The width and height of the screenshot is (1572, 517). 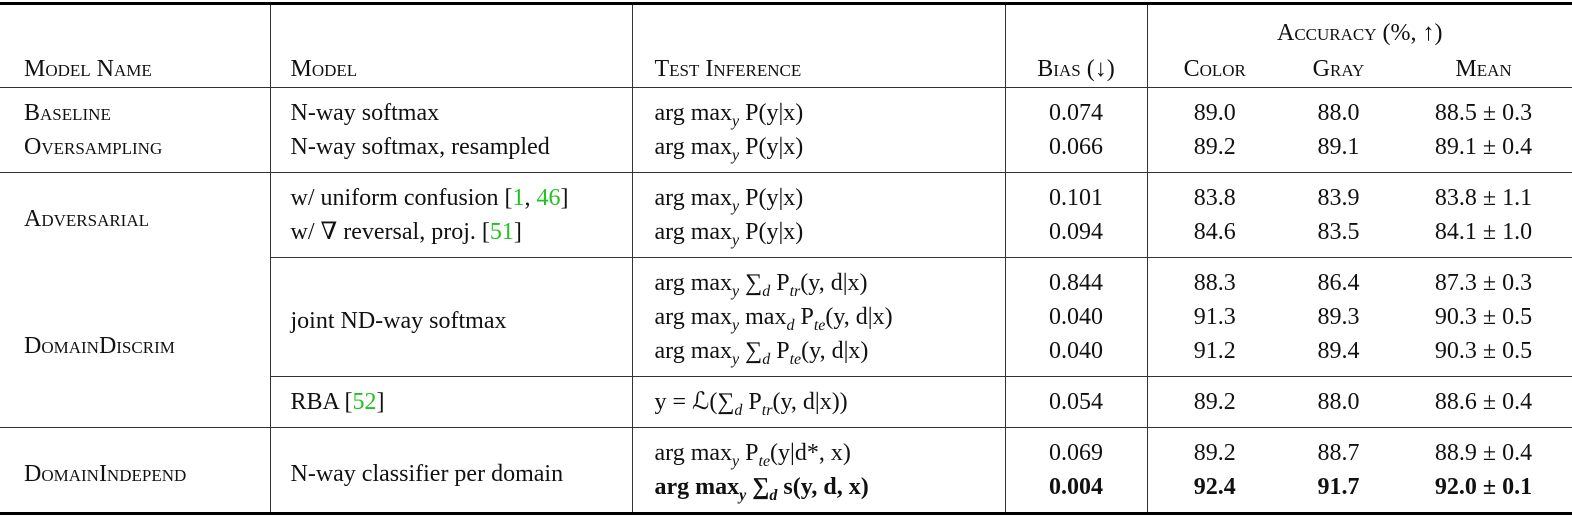 I want to click on gray: 83.9, so click(x=1338, y=198).